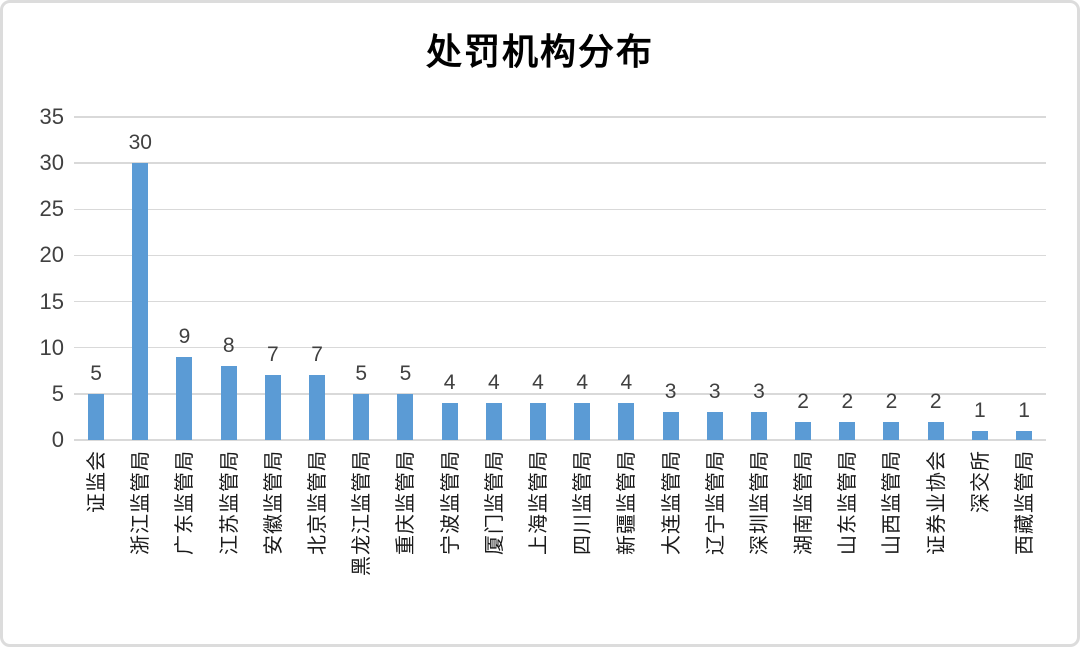 The image size is (1080, 647). Describe the element at coordinates (450, 336) in the screenshot. I see `bar-column: 4 宁波监管局` at that location.